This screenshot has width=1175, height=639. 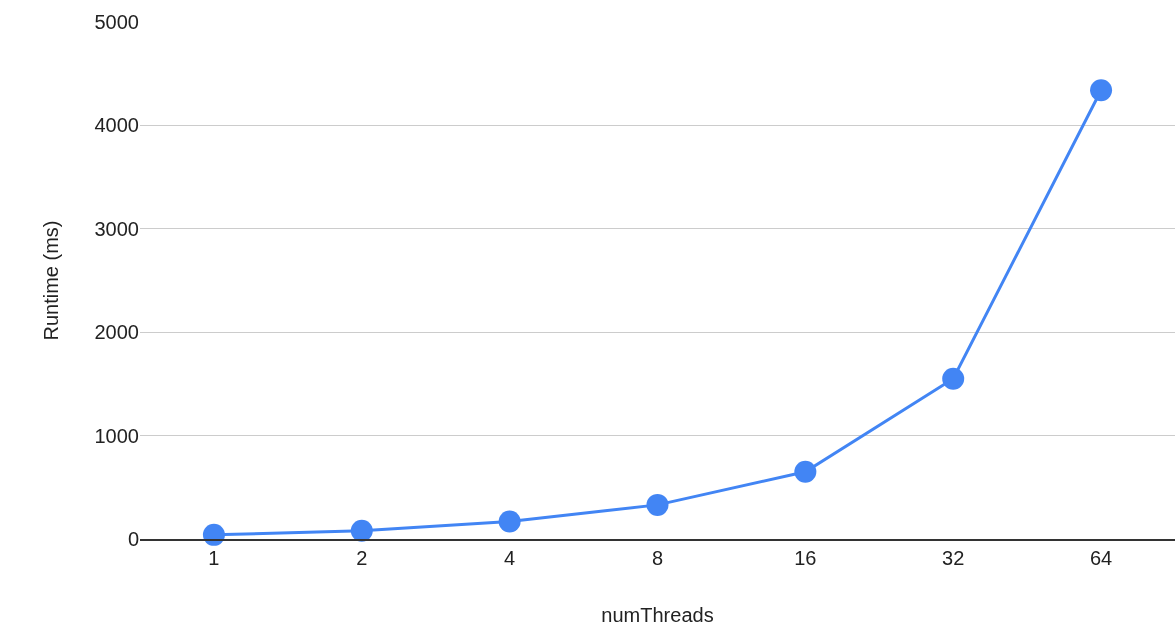 I want to click on y-tick-label: 5000, so click(x=116, y=22).